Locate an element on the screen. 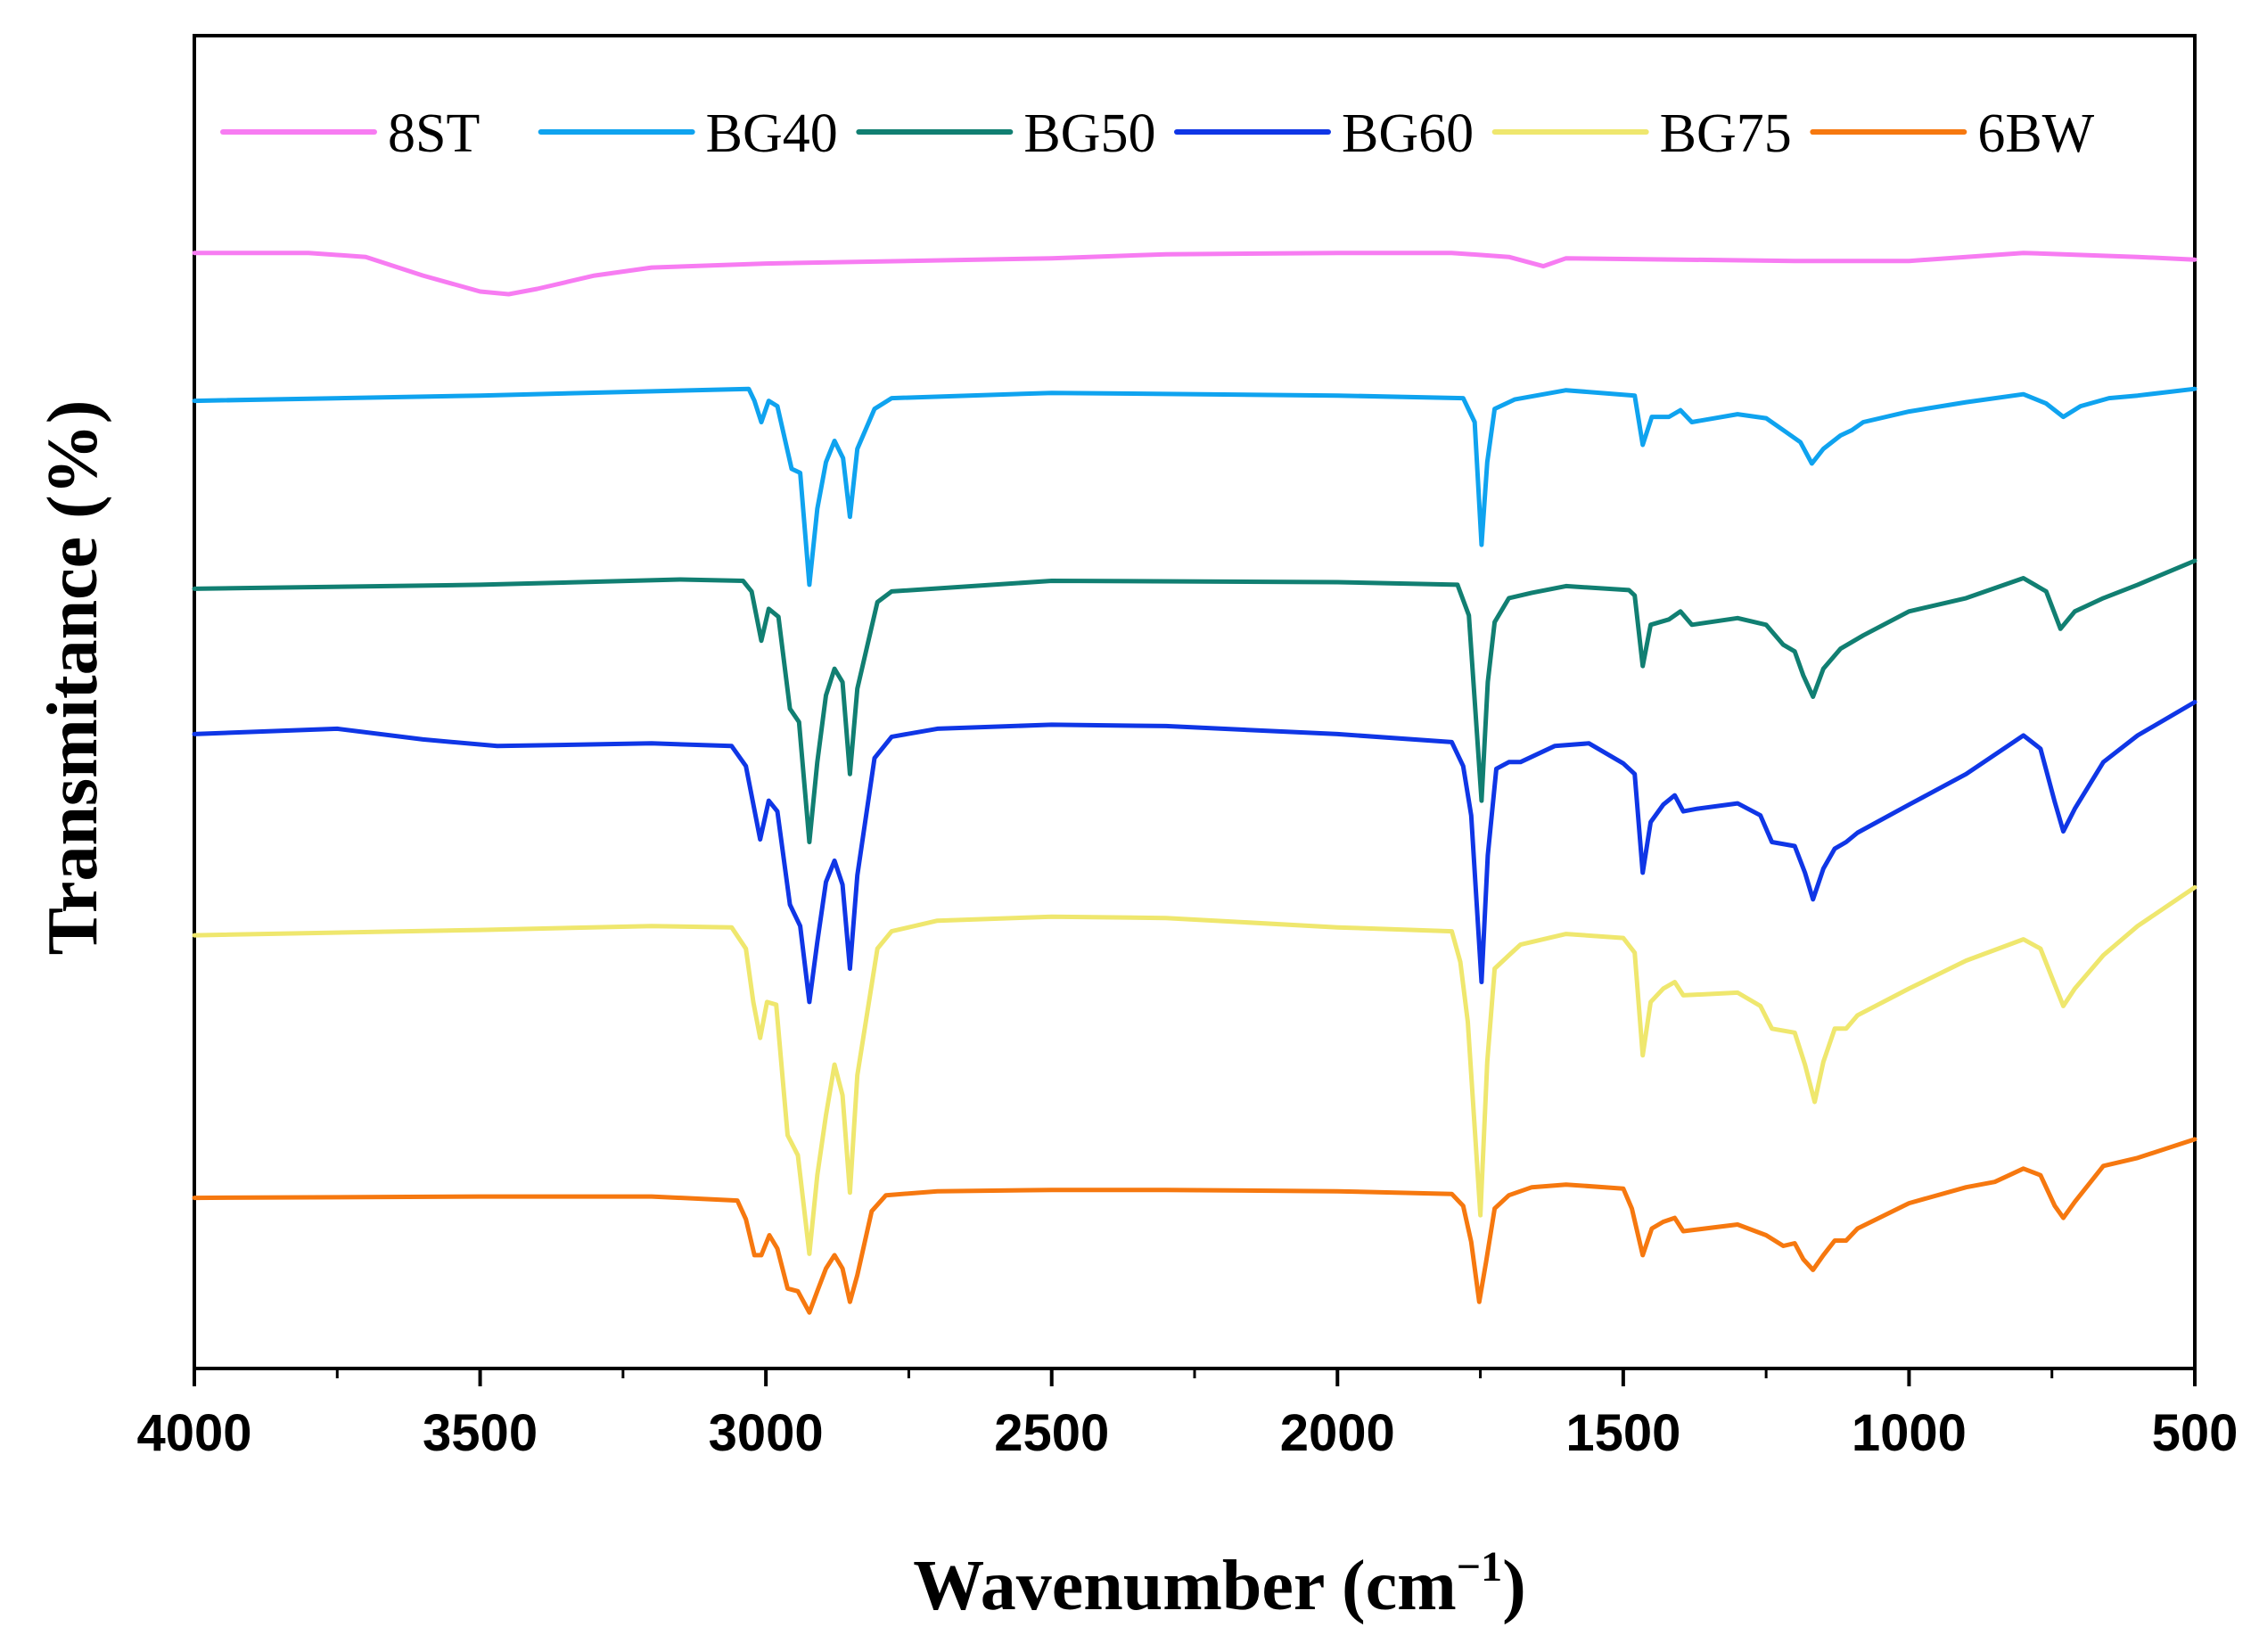 This screenshot has width=2259, height=1652. x-tick-label: 4000 is located at coordinates (193, 1433).